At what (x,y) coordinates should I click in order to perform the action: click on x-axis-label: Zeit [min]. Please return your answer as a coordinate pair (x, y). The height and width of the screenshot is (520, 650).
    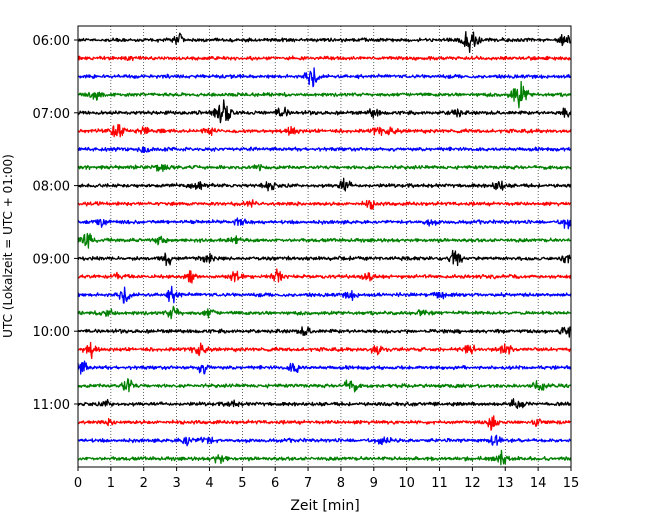
    Looking at the image, I should click on (324, 506).